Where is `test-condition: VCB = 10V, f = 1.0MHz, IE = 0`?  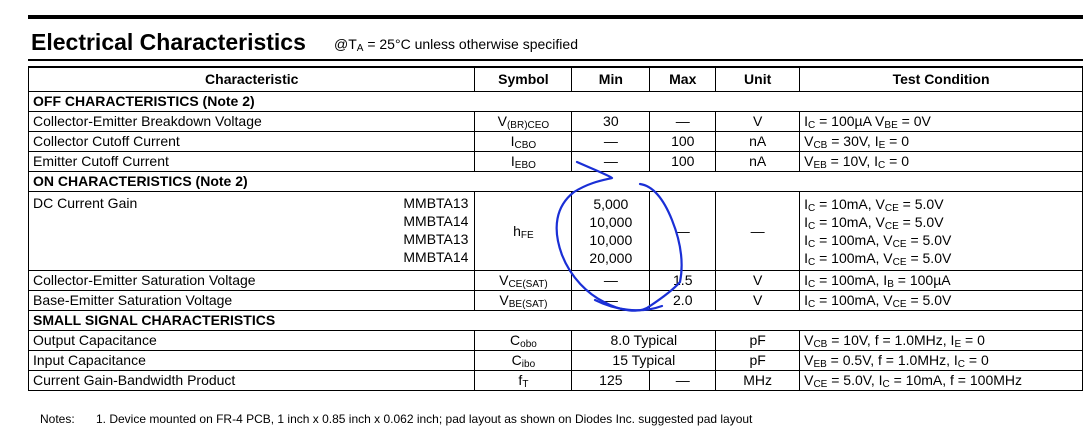 test-condition: VCB = 10V, f = 1.0MHz, IE = 0 is located at coordinates (941, 340).